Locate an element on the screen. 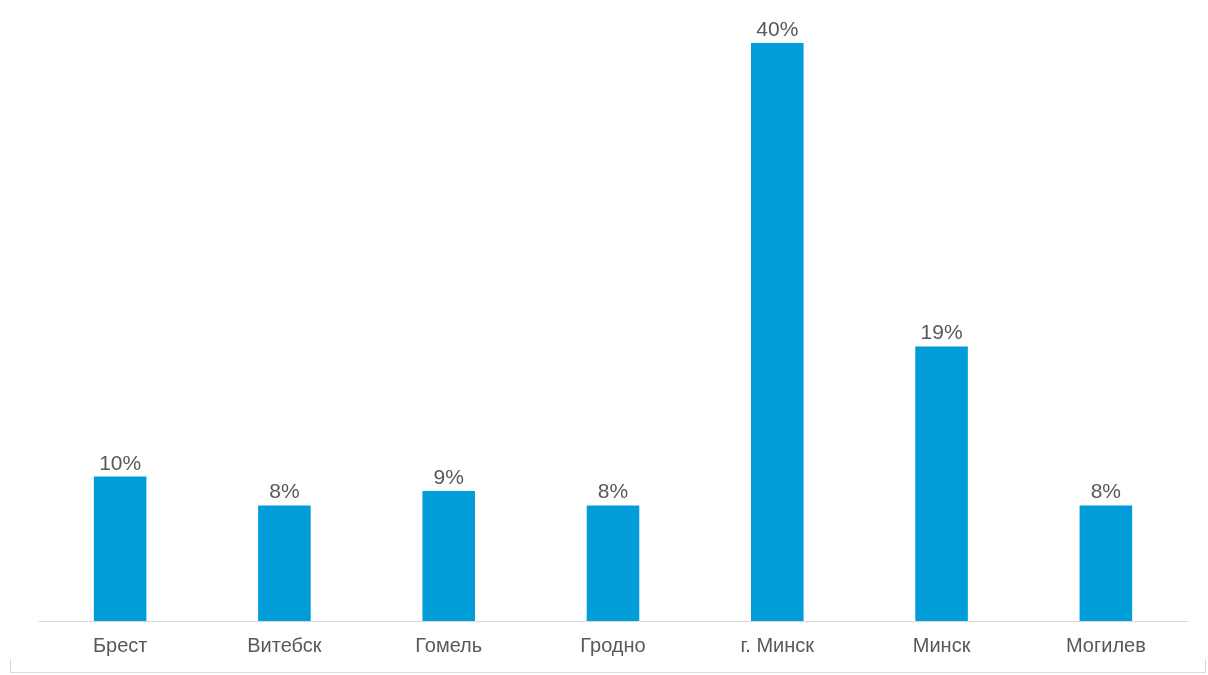 This screenshot has width=1208, height=675. x-tick-label: г. Минск is located at coordinates (777, 644).